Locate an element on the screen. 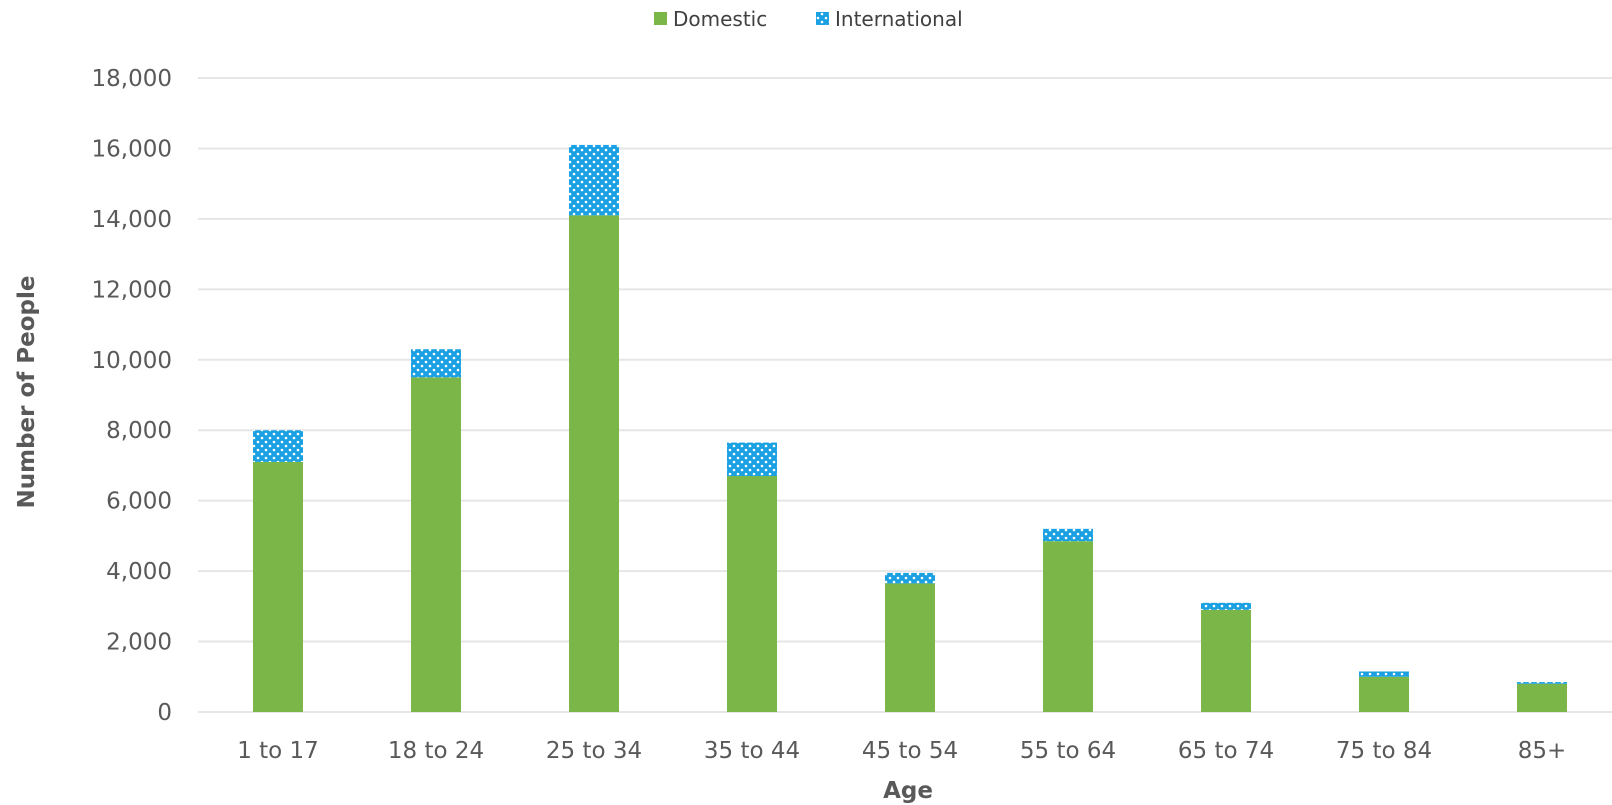 This screenshot has height=805, width=1612. x-tick-label: 18 to 24 is located at coordinates (436, 751).